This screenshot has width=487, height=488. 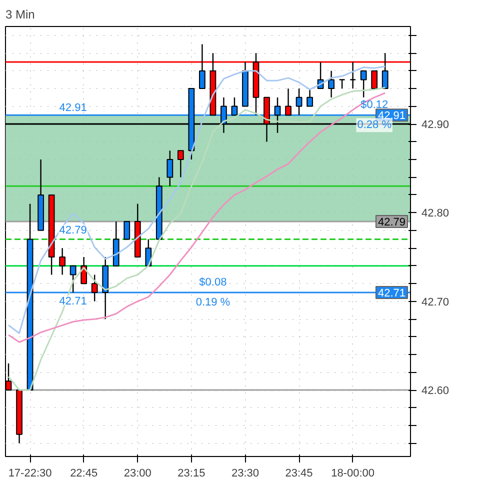 I want to click on x-tick-label: 22:45, so click(x=84, y=474).